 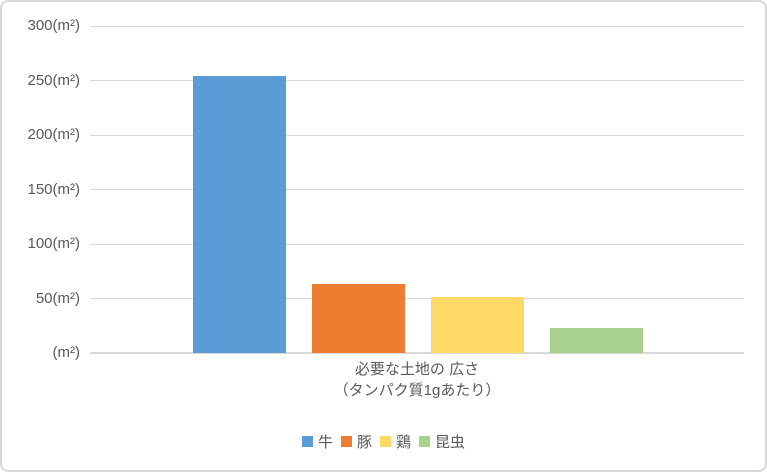 I want to click on y-tick-label-100: 100(m²), so click(x=53, y=243).